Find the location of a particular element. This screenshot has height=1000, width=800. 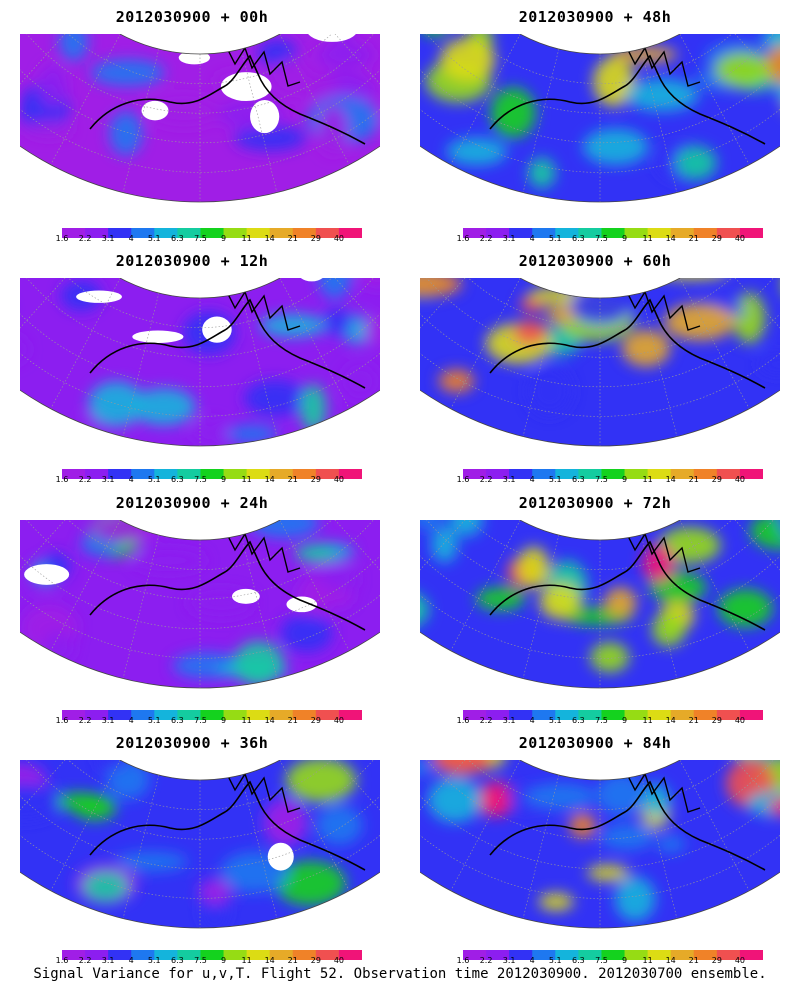

colorbar-12h: 1.6 2.2 3.1 4 5.1 6.3 7.5 9 11 14 21 29 40 is located at coordinates (209, 474).